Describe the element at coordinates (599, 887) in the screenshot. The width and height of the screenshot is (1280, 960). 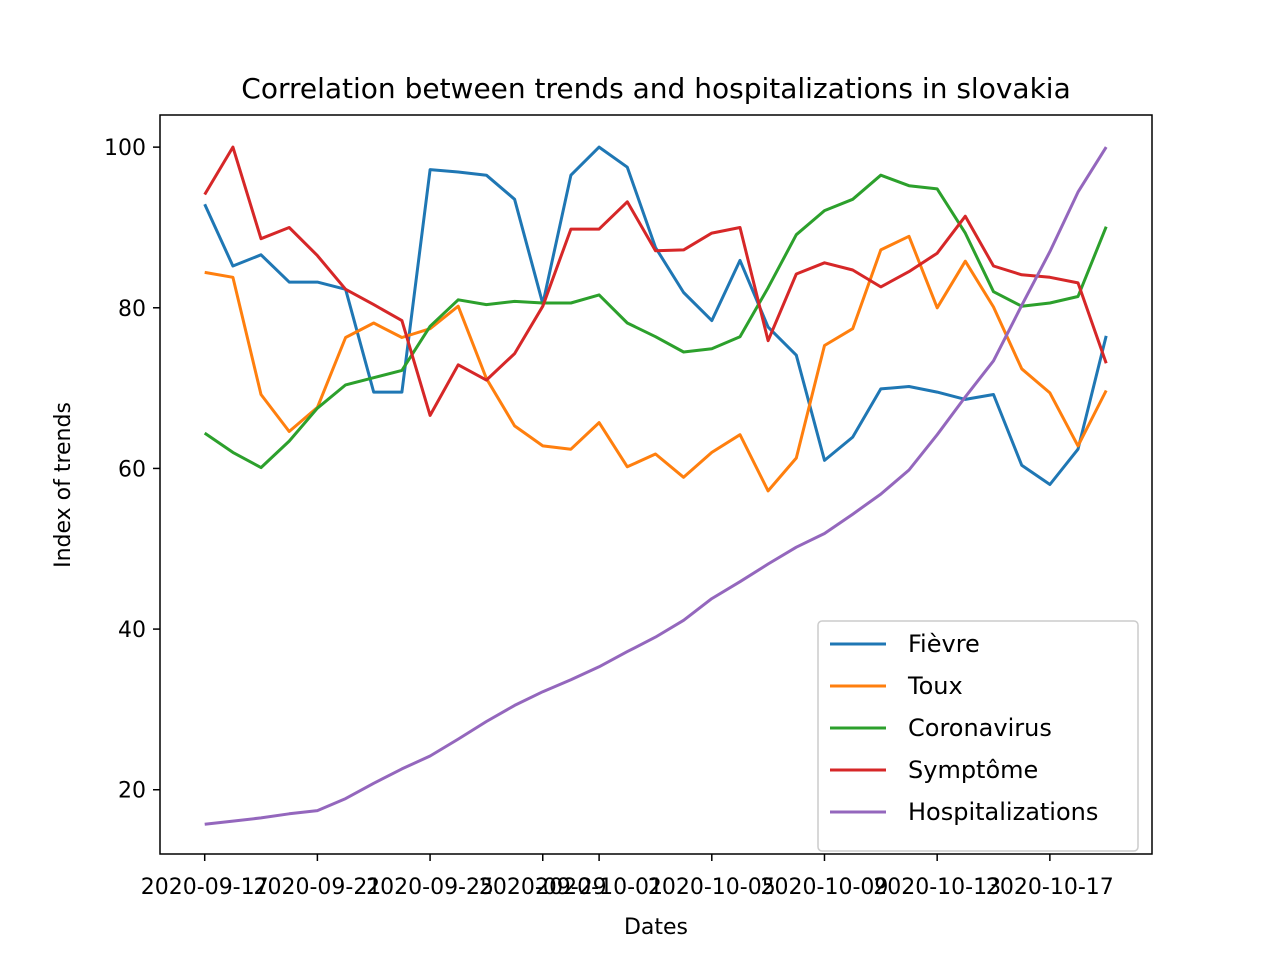
I see `x-tick-label: 2020-10-01` at that location.